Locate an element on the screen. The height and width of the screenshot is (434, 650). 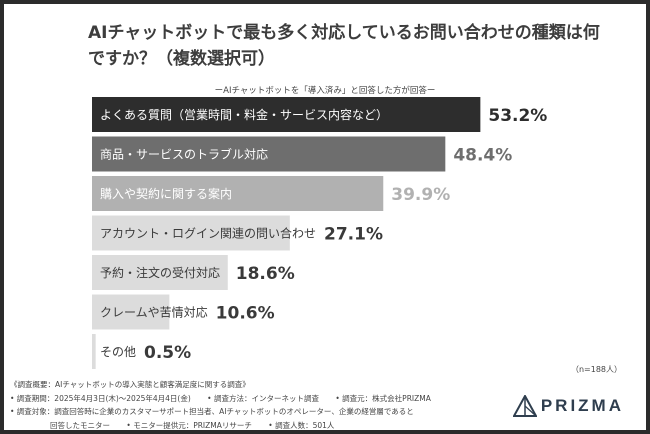
bar-value-label-5: 18.6% is located at coordinates (265, 274).